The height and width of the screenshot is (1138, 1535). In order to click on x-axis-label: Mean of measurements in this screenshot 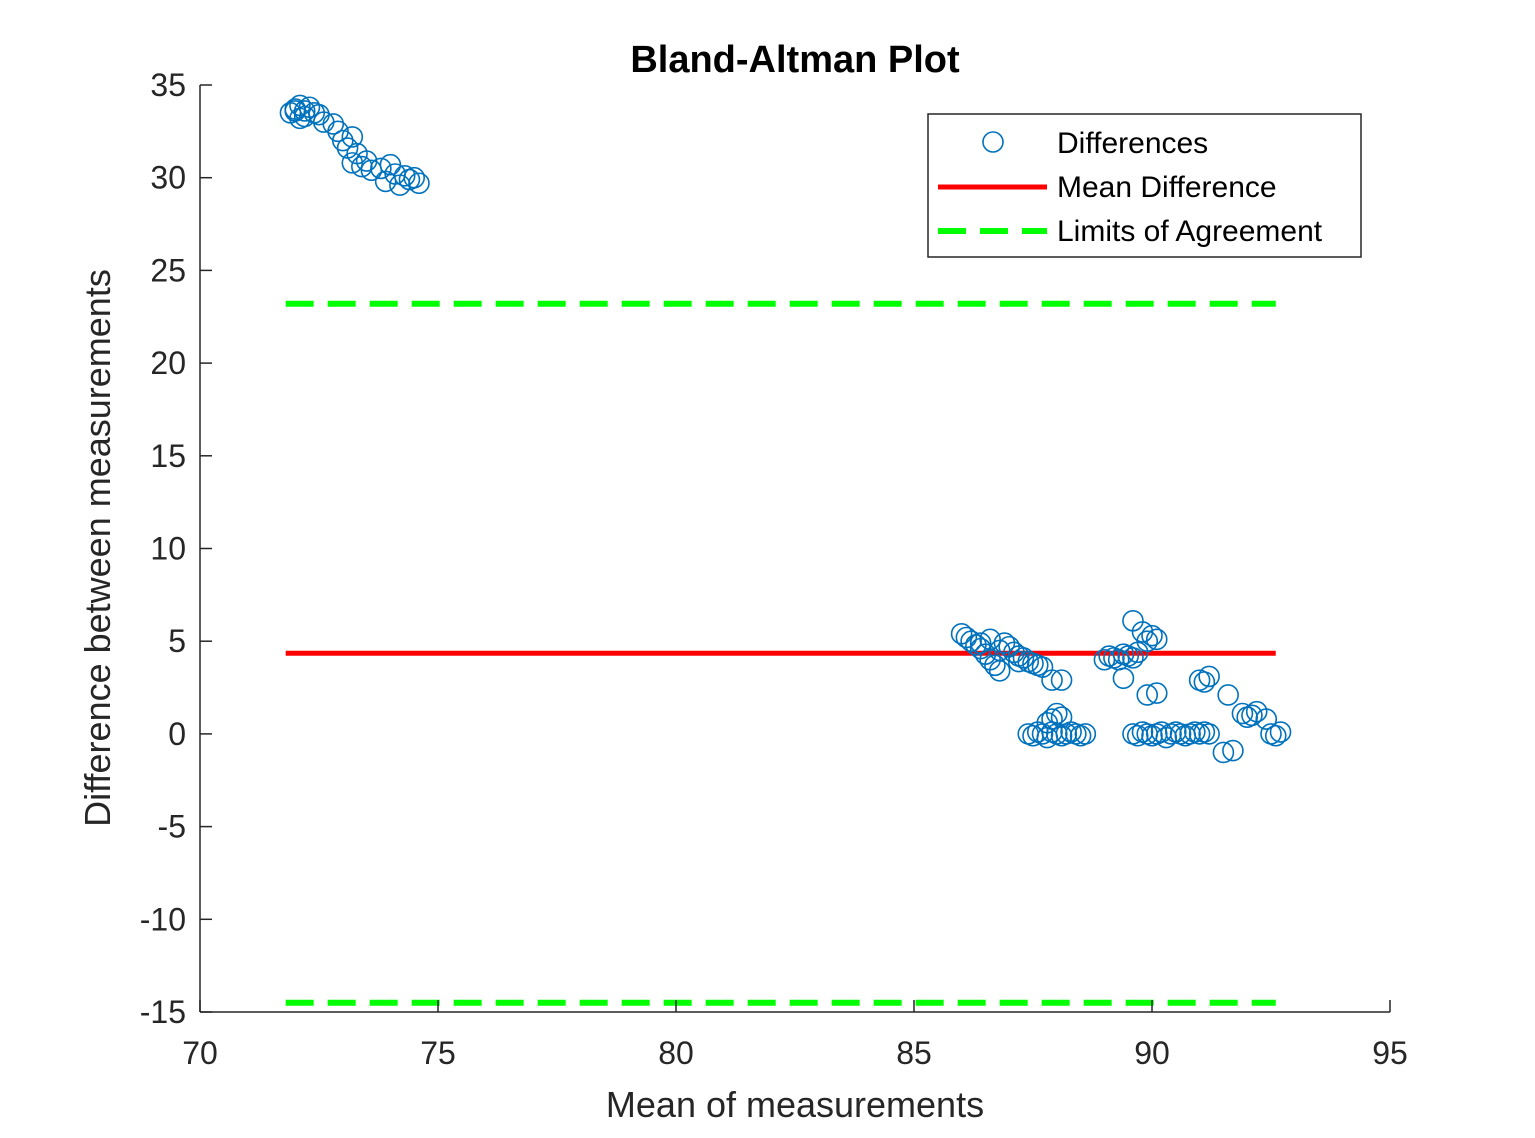, I will do `click(795, 1104)`.